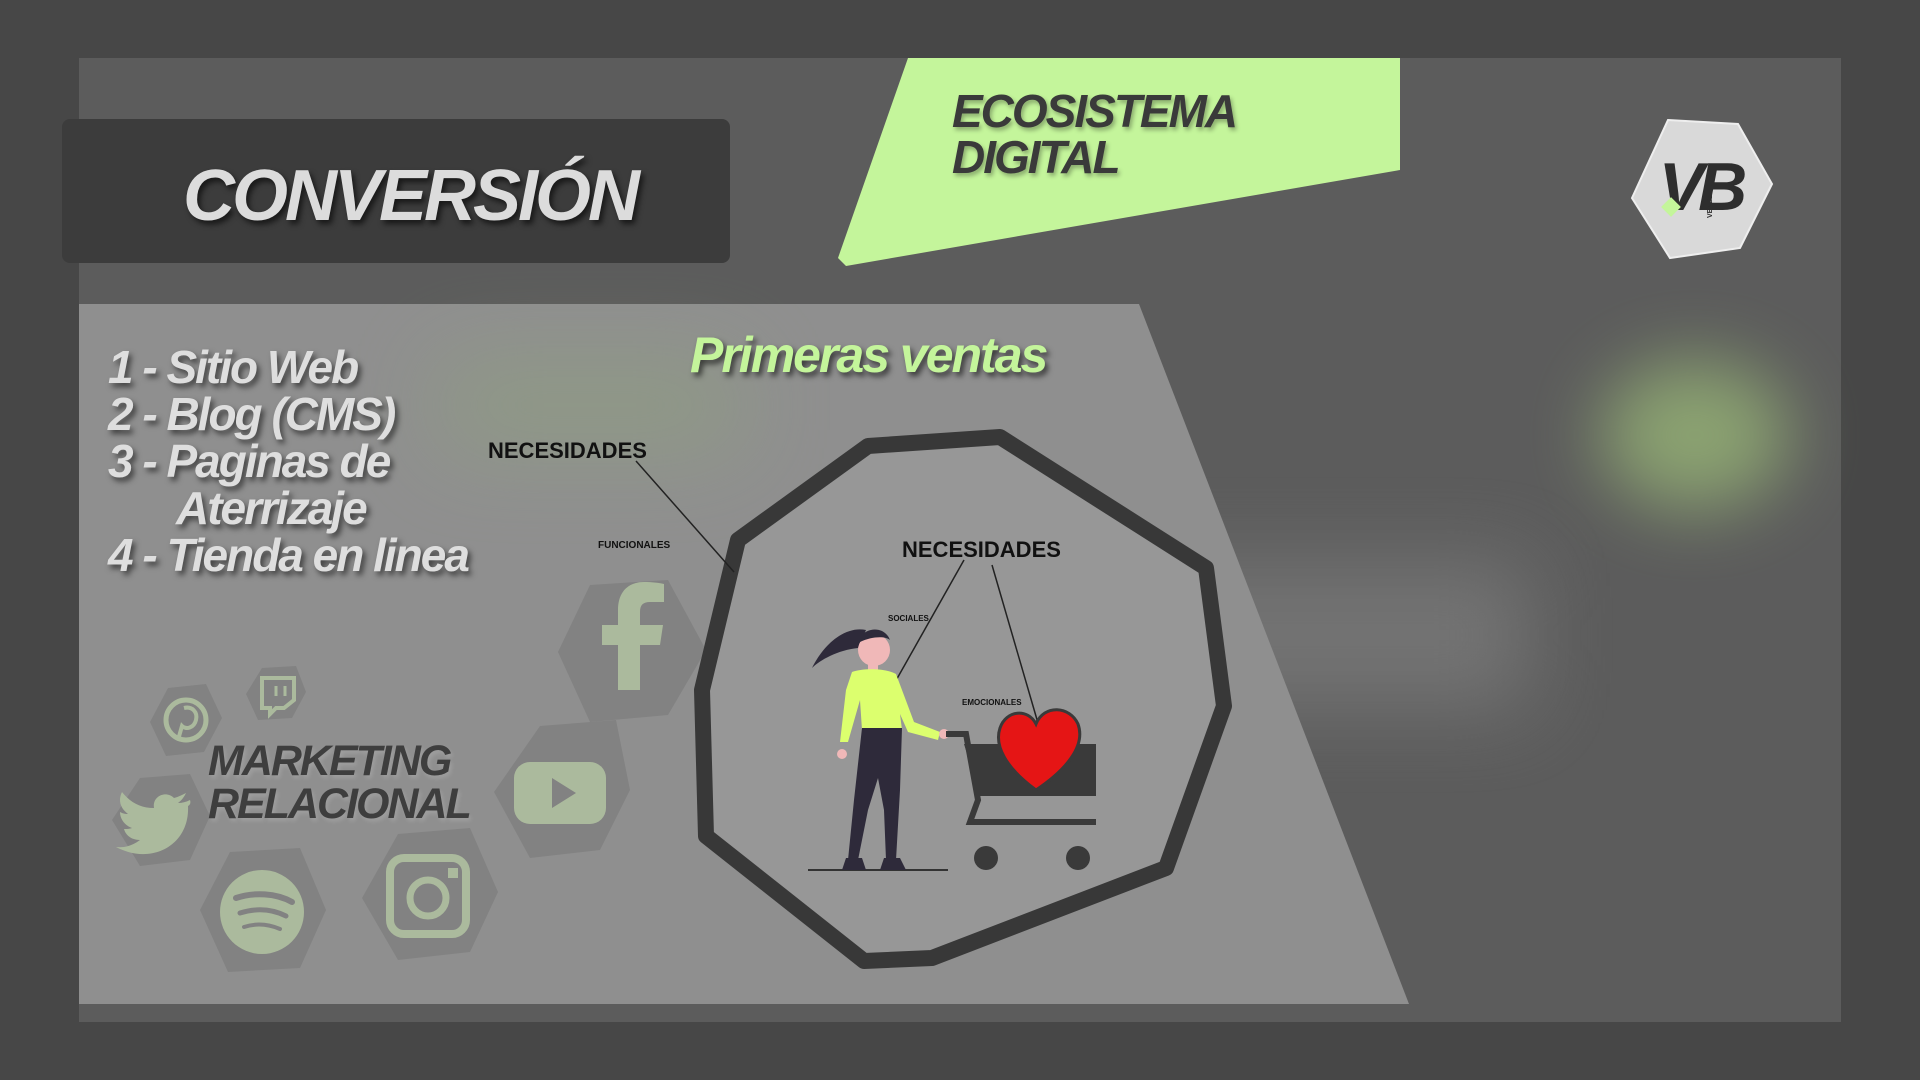 This screenshot has height=1080, width=1920. I want to click on logo-hexagon, so click(1702, 189).